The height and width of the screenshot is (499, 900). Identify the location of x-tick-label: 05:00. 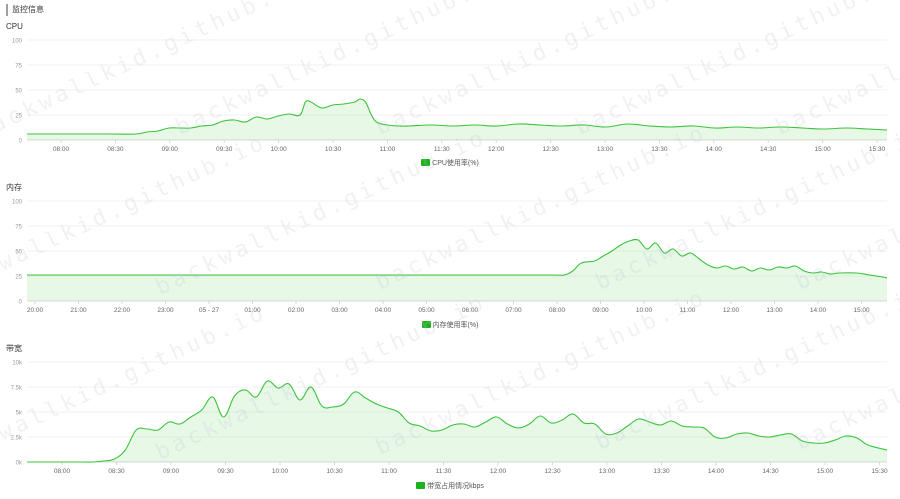
(426, 310).